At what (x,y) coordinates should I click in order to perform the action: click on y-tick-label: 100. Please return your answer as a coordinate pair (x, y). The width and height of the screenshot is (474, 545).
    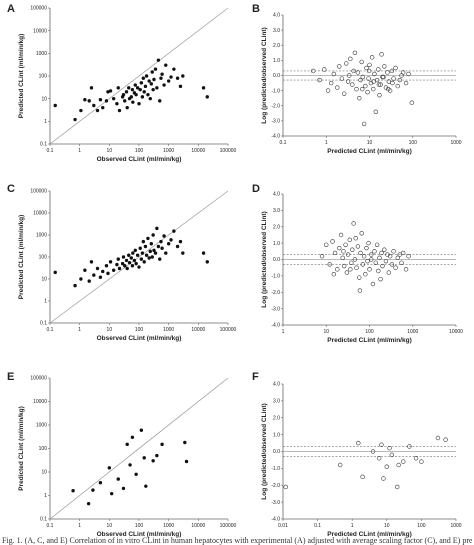
    Looking at the image, I should click on (43, 258).